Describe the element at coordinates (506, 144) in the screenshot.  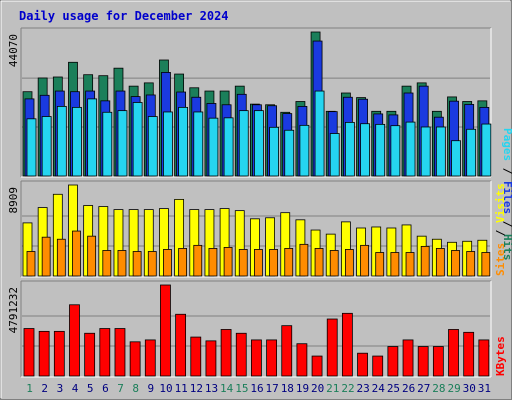
I see `legend-pages: Pages` at that location.